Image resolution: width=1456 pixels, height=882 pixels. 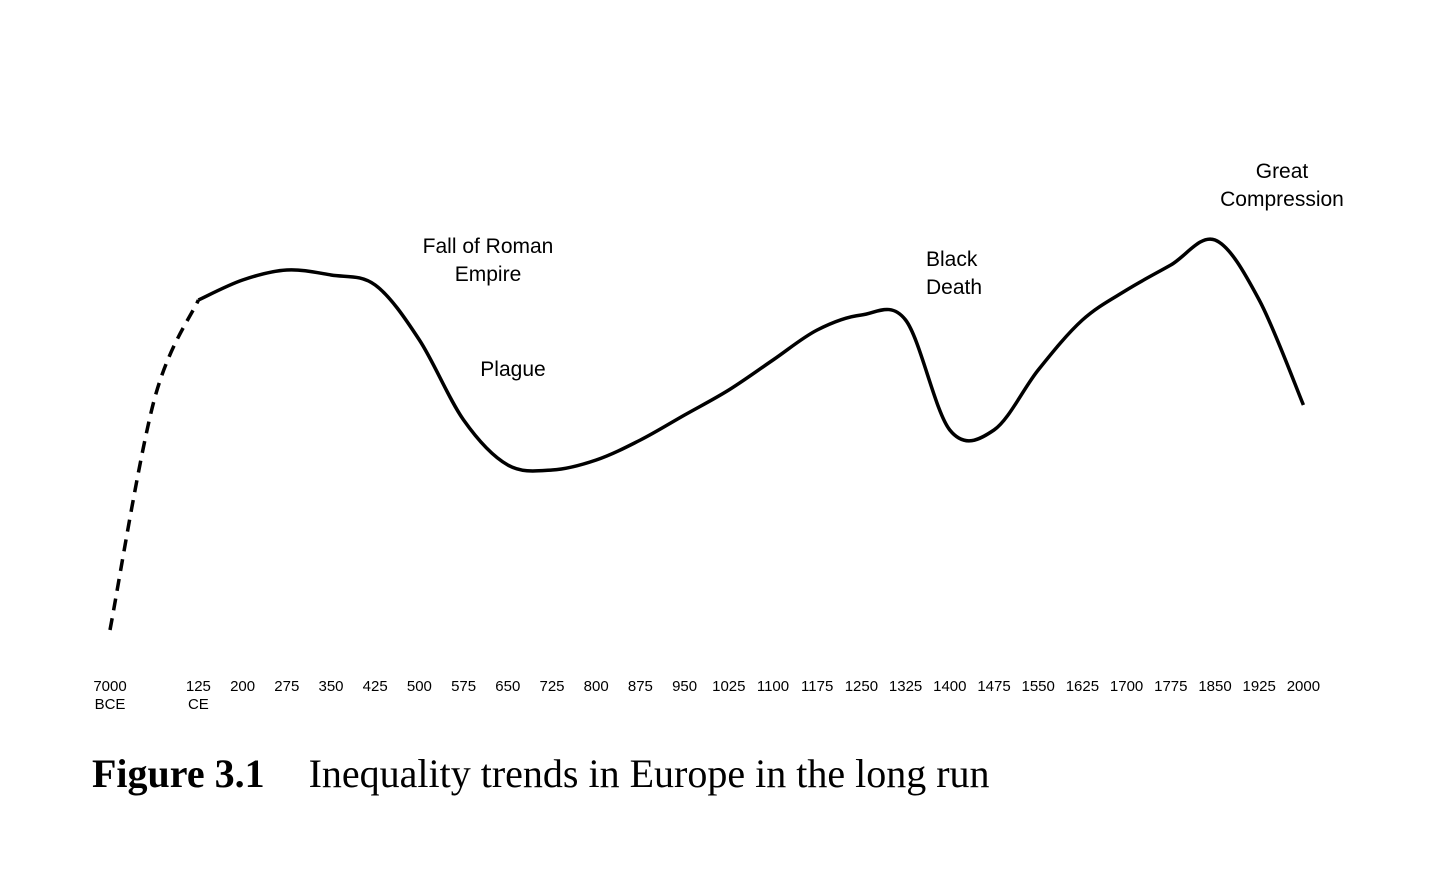 I want to click on x-tick-label: 1850, so click(x=1215, y=686).